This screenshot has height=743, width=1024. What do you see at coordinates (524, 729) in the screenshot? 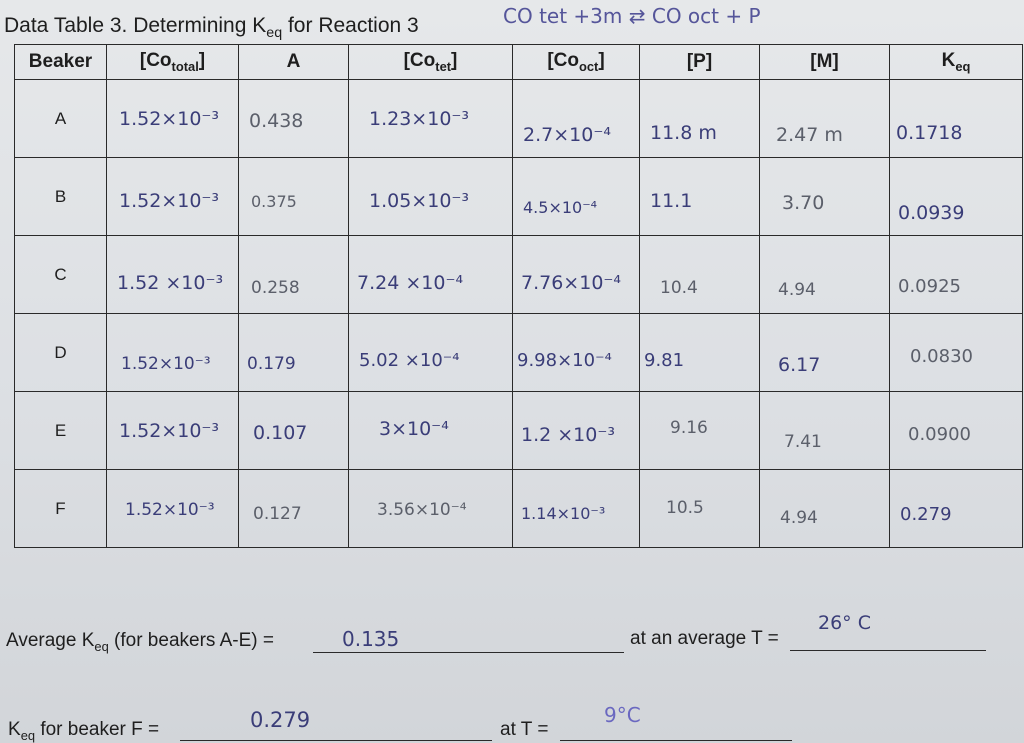
I see `beaker-f-temp-label: at T =` at bounding box center [524, 729].